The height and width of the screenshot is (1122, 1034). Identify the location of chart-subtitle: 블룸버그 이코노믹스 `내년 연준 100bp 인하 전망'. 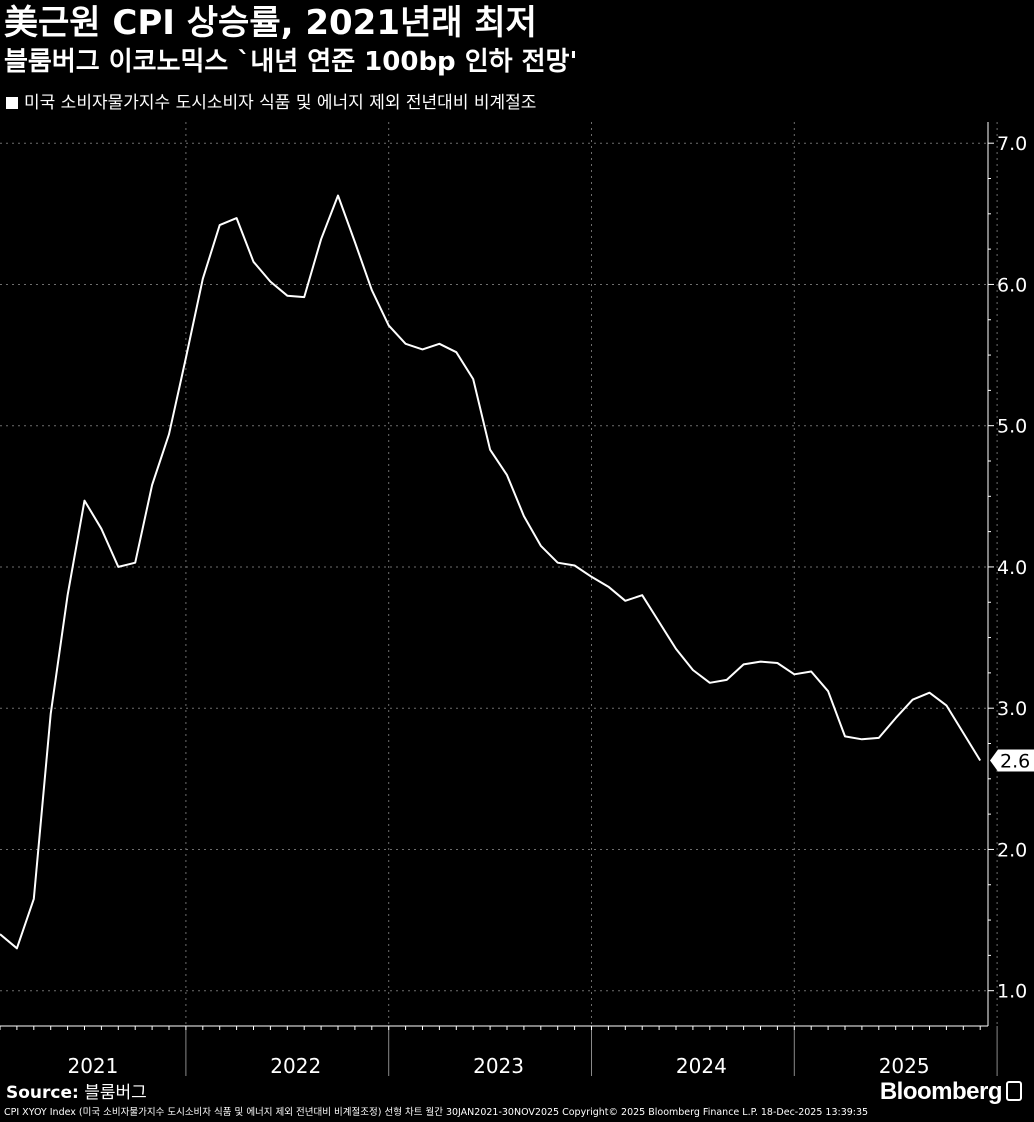
(291, 62).